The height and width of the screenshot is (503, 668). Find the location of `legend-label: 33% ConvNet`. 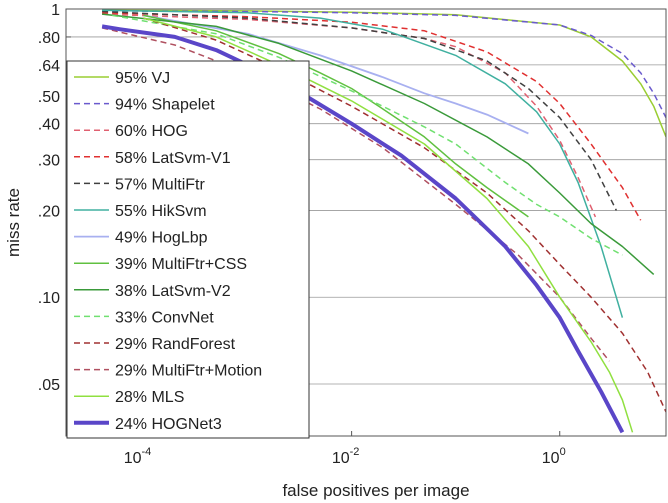

legend-label: 33% ConvNet is located at coordinates (164, 317).